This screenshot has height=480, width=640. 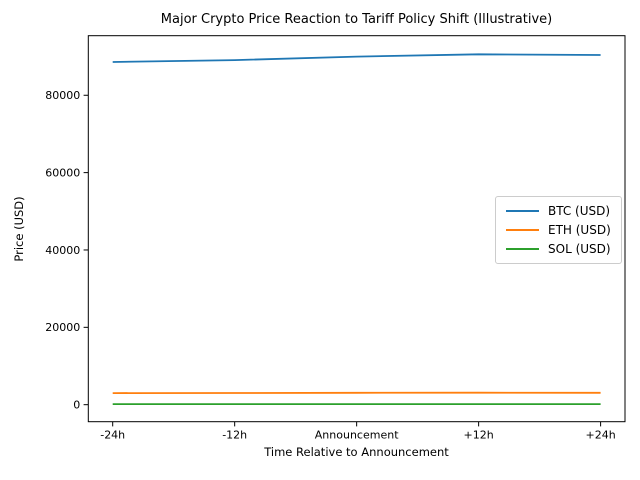 What do you see at coordinates (62, 250) in the screenshot?
I see `y-tick-label: 40000` at bounding box center [62, 250].